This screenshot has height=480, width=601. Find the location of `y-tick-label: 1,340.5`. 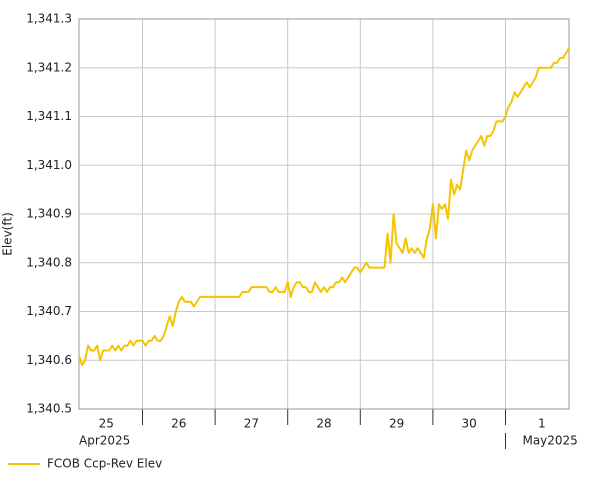

y-tick-label: 1,340.5 is located at coordinates (49, 409).